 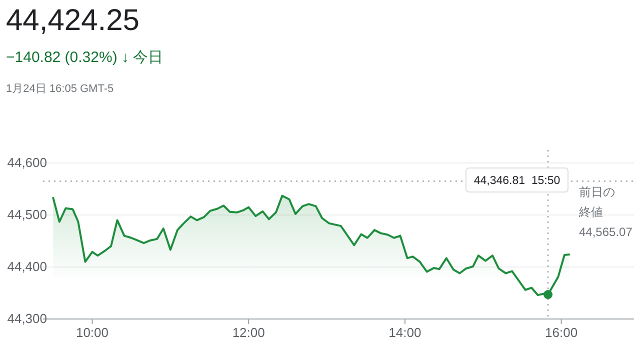 What do you see at coordinates (27, 214) in the screenshot?
I see `y-tick-label: 44,500` at bounding box center [27, 214].